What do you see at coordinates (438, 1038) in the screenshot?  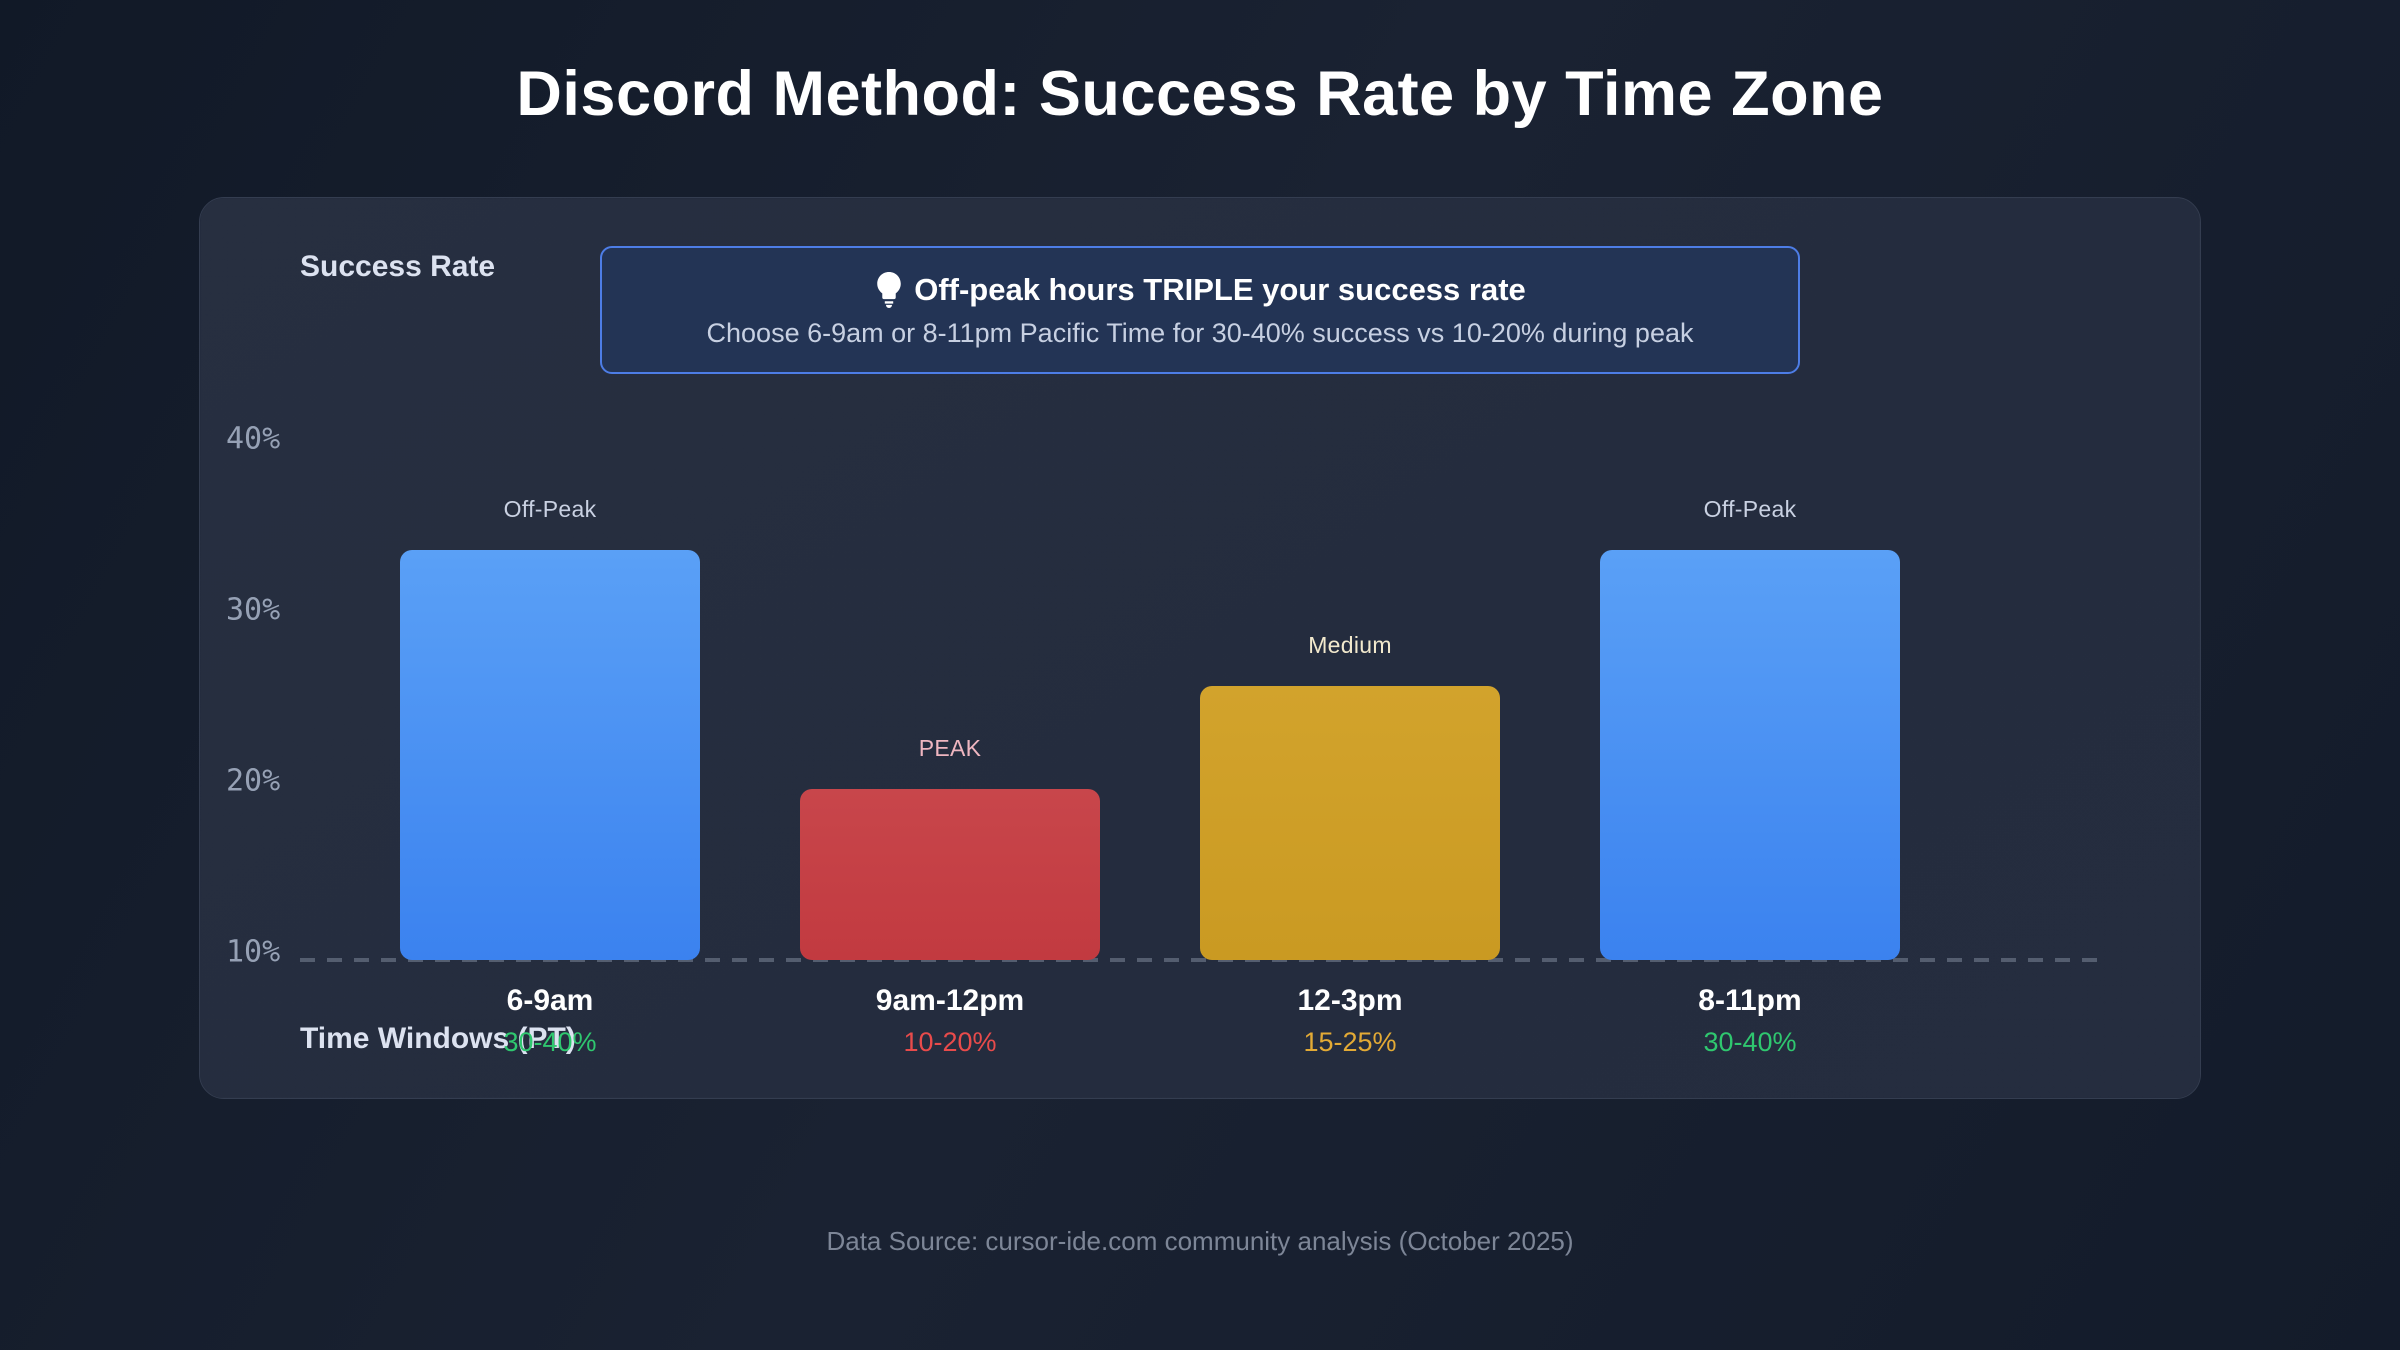 I see `x-axis-title: Time Windows (PT)` at bounding box center [438, 1038].